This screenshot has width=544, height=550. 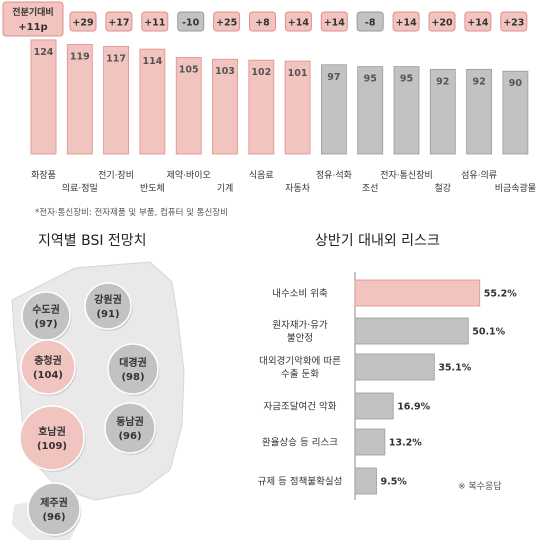 What do you see at coordinates (52, 431) in the screenshot?
I see `region-name: 호남권` at bounding box center [52, 431].